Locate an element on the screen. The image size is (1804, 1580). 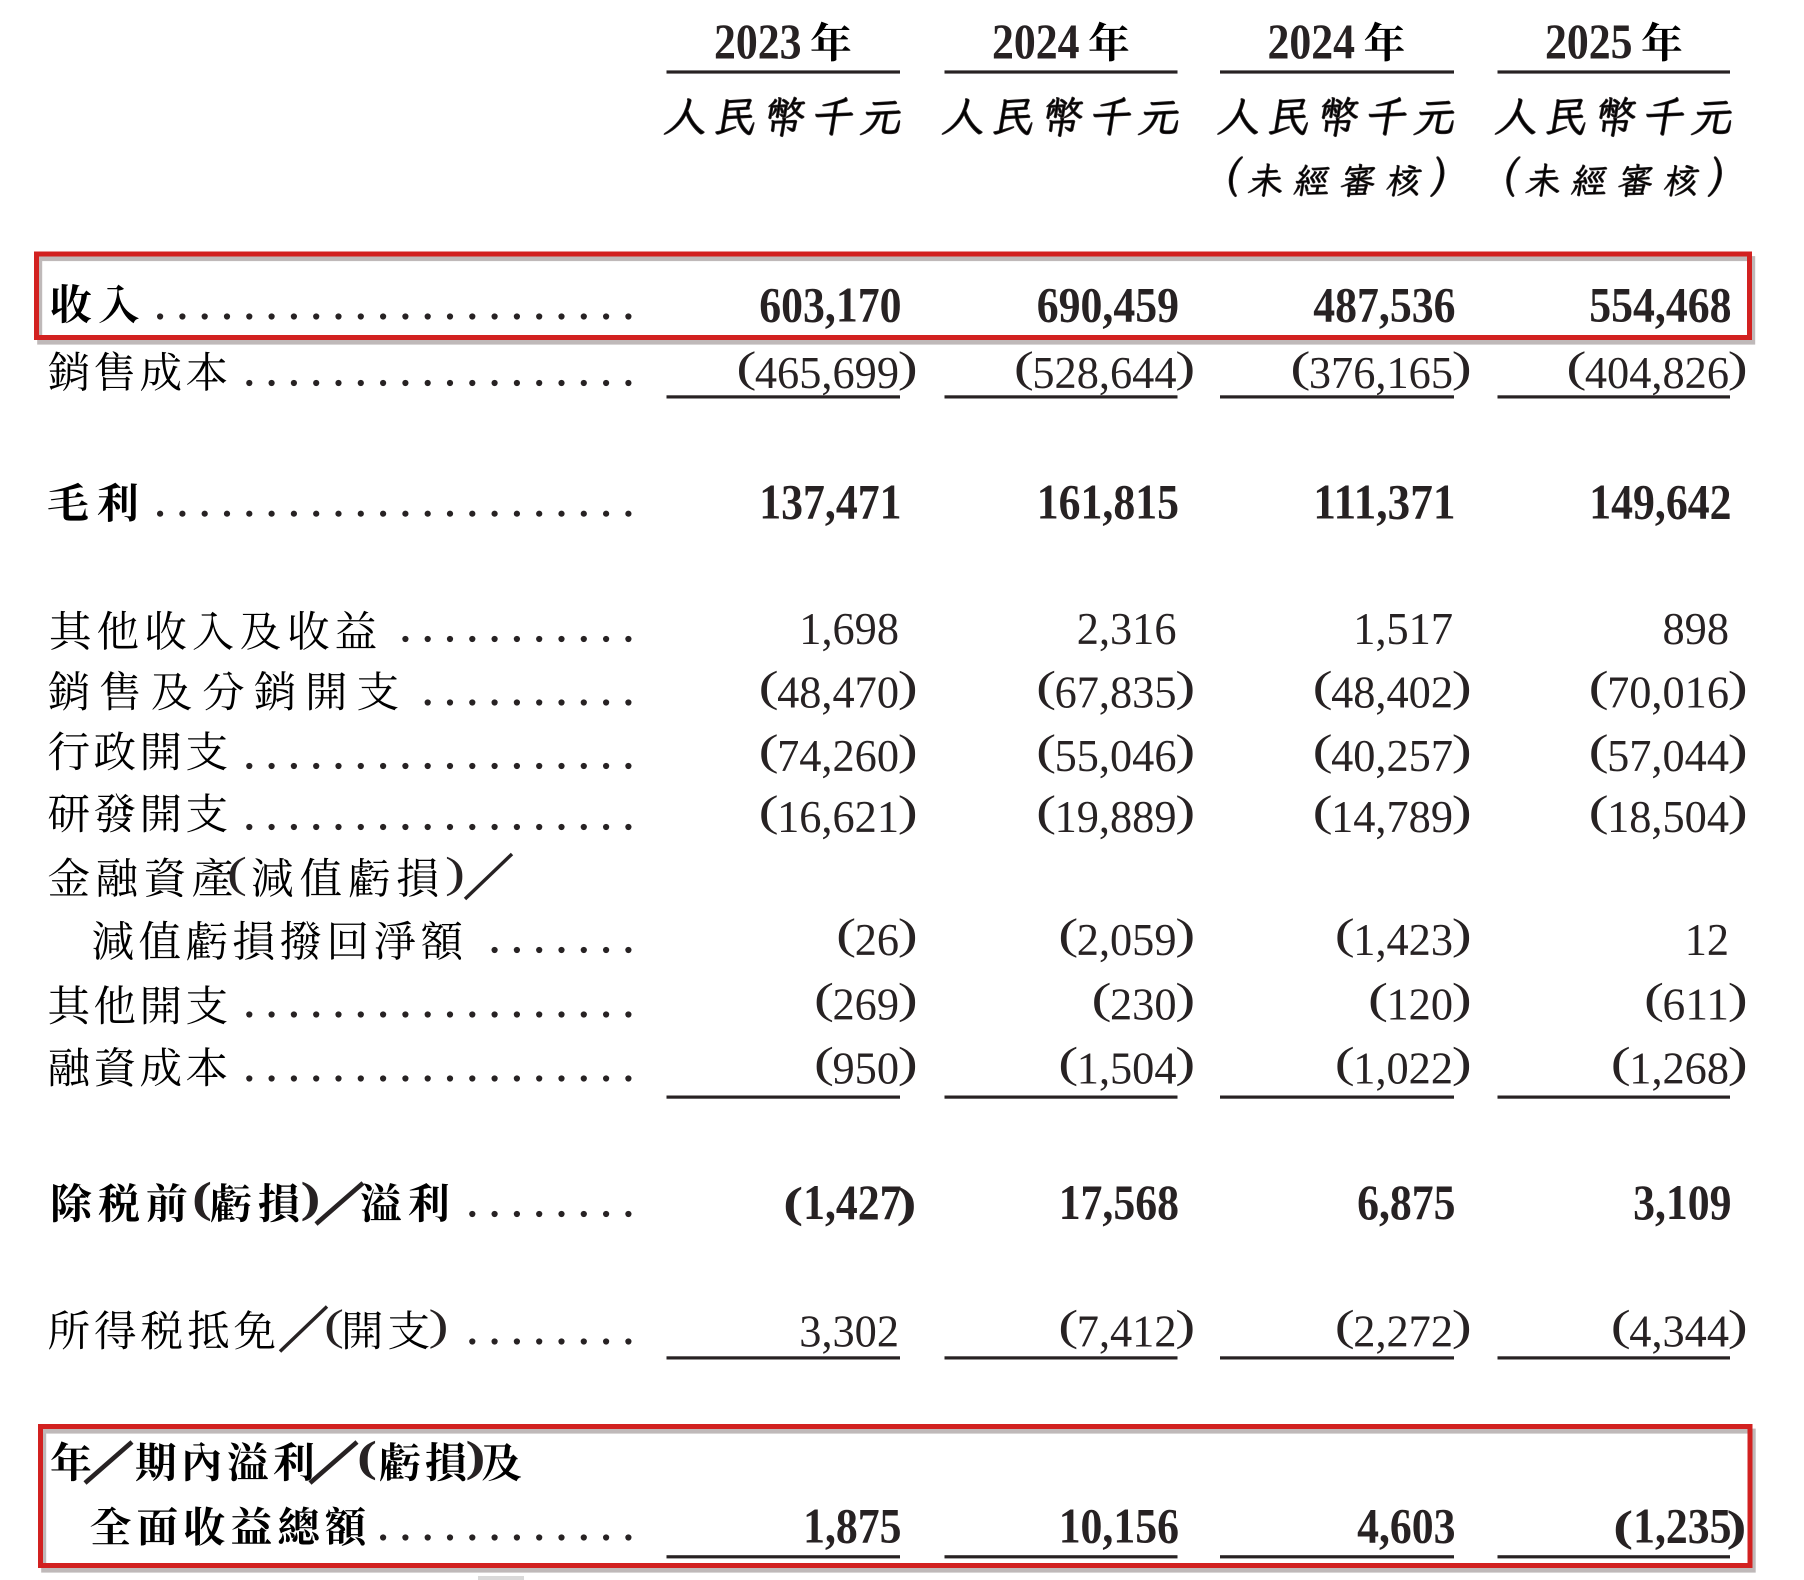
svg-text: 690,459 is located at coordinates (1108, 305).